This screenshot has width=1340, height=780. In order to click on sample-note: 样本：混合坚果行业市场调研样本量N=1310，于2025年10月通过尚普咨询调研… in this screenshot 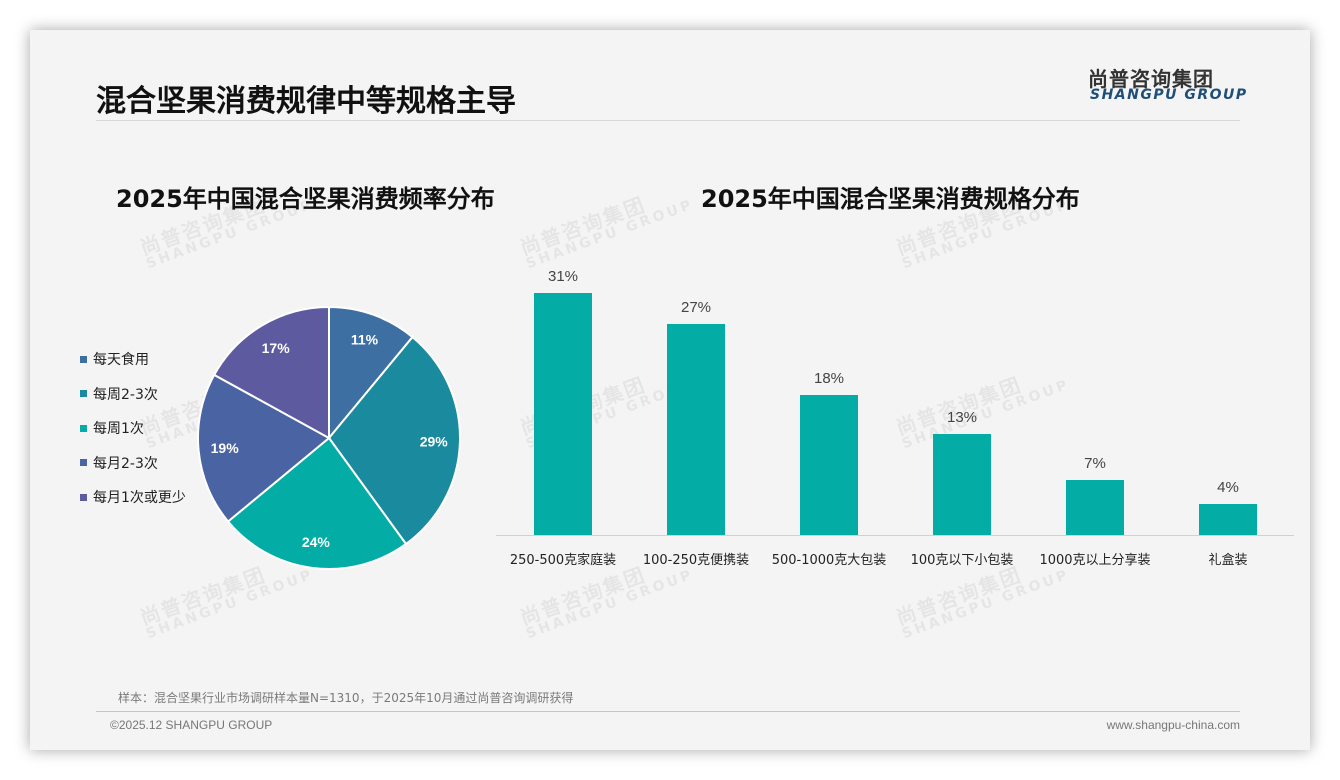, I will do `click(346, 698)`.